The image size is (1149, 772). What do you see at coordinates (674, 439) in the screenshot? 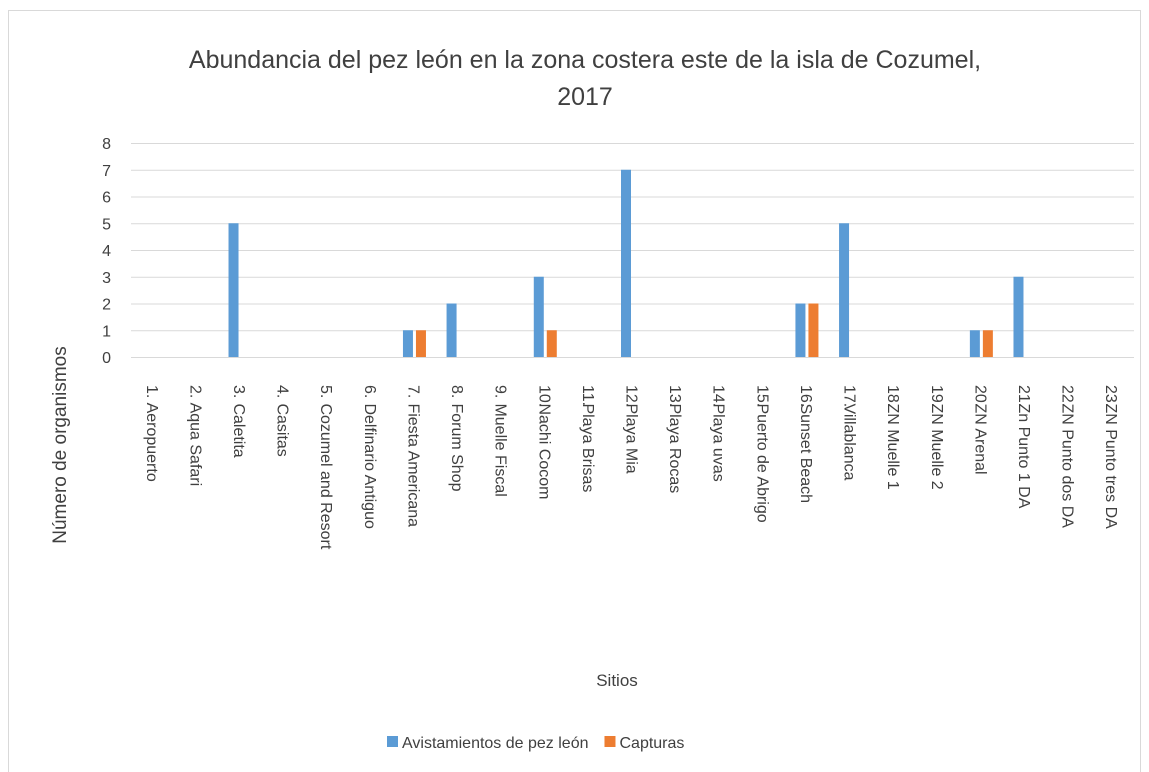
I see `x-tick-label: 13. Playa Rocas` at bounding box center [674, 439].